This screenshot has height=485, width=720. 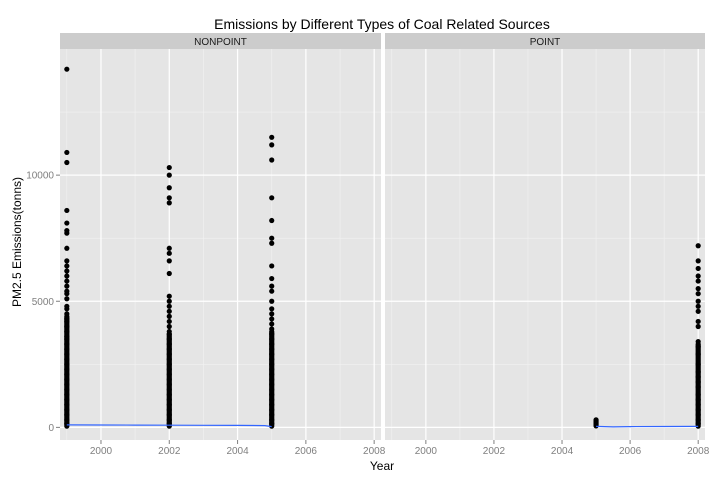 What do you see at coordinates (40, 176) in the screenshot?
I see `y-tick-label: 10000` at bounding box center [40, 176].